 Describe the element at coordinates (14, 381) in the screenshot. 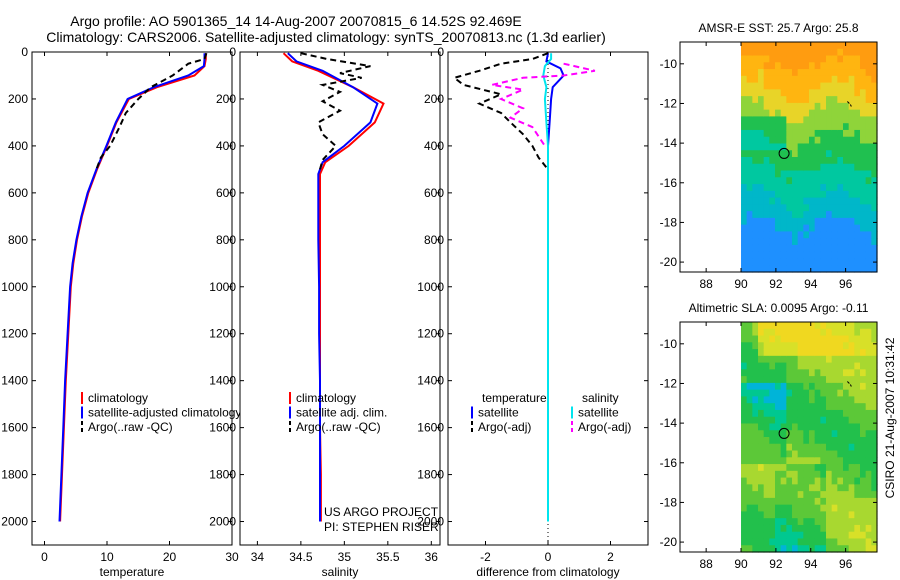

I see `temperature-ytick-label: 1400` at that location.